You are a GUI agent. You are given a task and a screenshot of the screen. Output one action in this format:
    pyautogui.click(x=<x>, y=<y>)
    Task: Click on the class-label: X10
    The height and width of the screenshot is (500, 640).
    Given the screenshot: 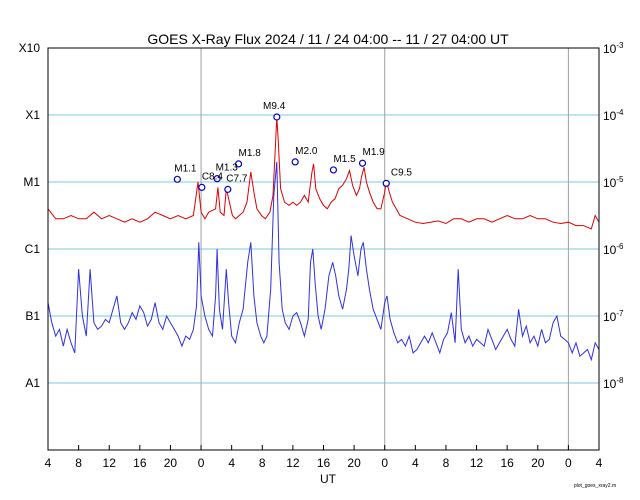 What is the action you would take?
    pyautogui.click(x=30, y=48)
    